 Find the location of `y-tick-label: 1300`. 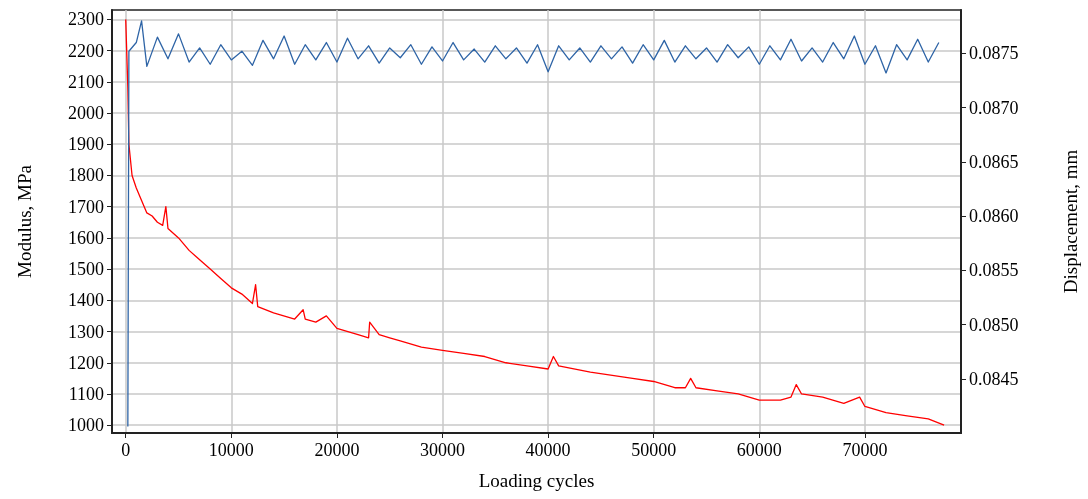

y-tick-label: 1300 is located at coordinates (86, 331).